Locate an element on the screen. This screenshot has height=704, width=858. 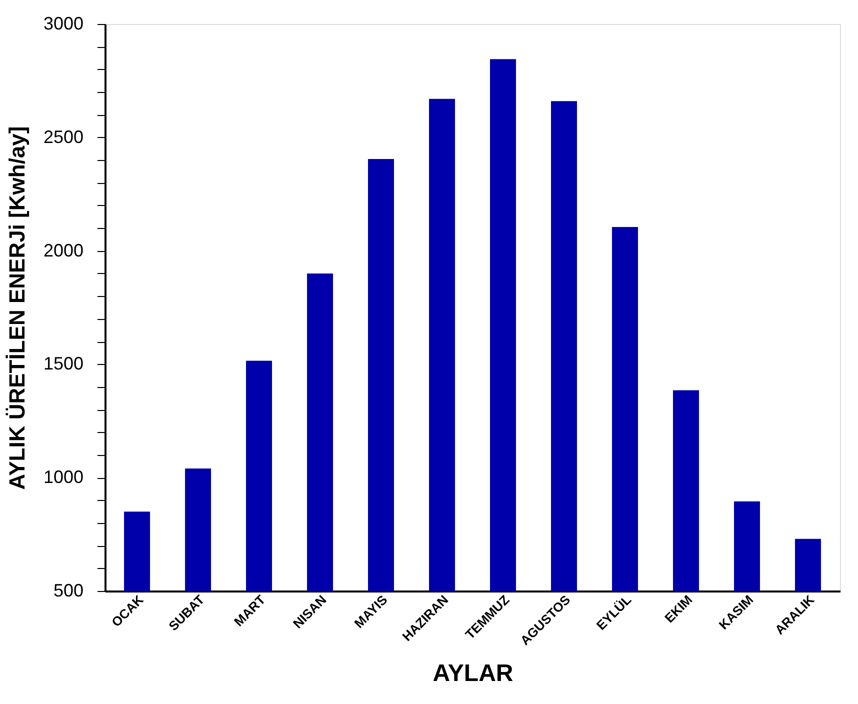
x-axis-title: AYLAR is located at coordinates (473, 673).